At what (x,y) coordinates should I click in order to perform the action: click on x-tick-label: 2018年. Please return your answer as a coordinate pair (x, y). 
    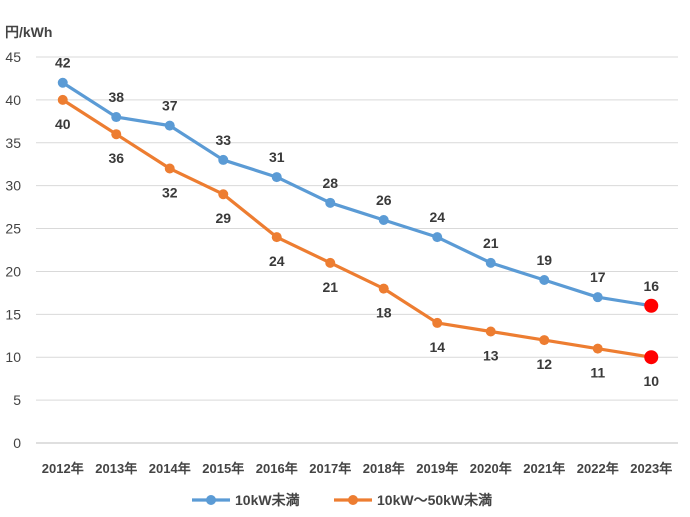
    Looking at the image, I should click on (384, 468).